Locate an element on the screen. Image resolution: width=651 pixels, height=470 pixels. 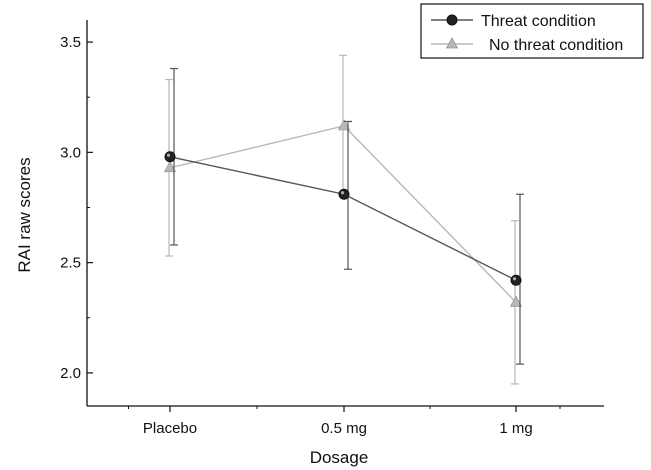
x-tick-label: Placebo is located at coordinates (170, 428).